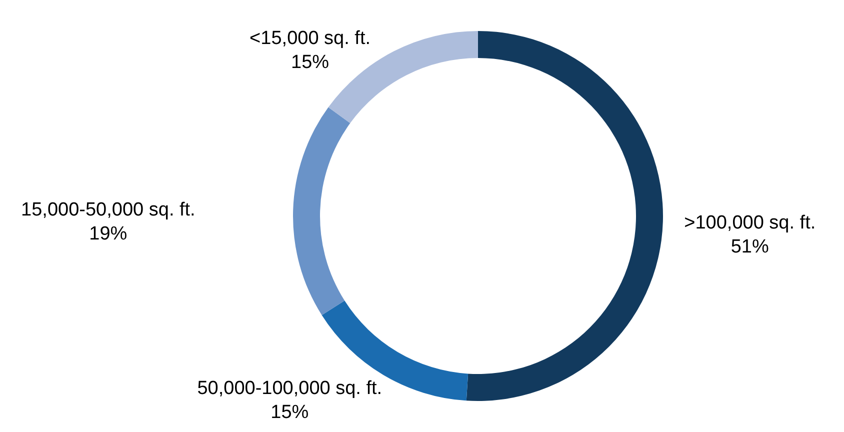 This screenshot has height=432, width=844. What do you see at coordinates (289, 389) in the screenshot?
I see `slice-label: 50,000-100,000 sq. ft.` at bounding box center [289, 389].